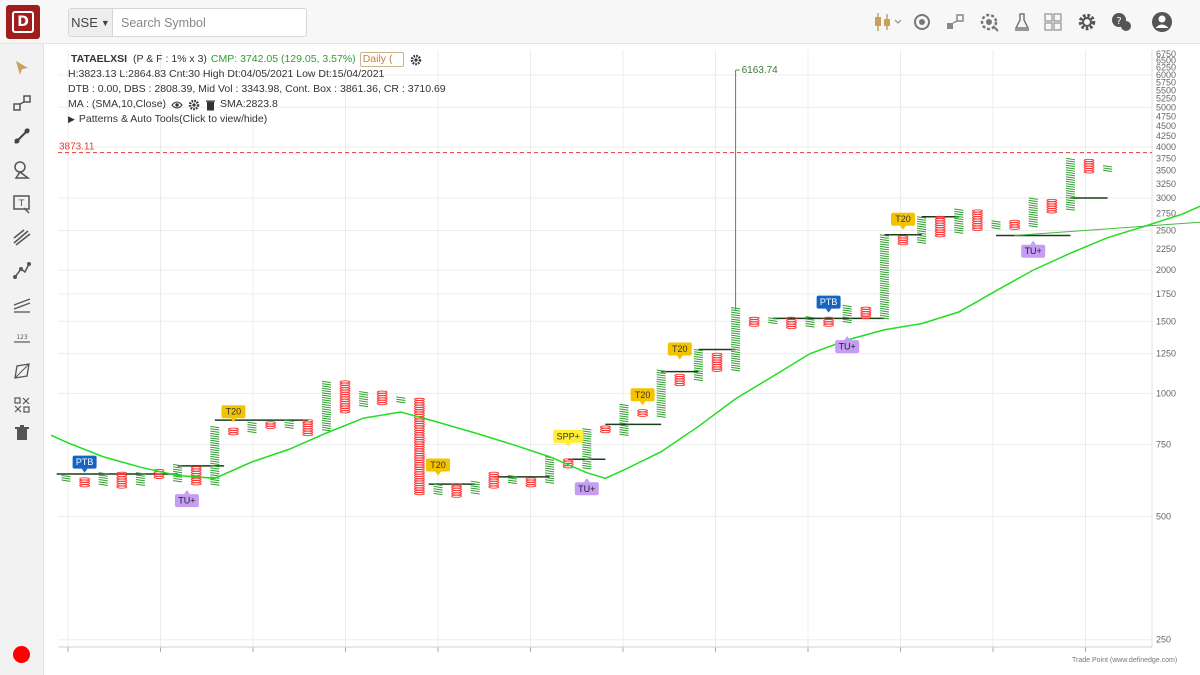 This screenshot has width=1200, height=675. I want to click on spike-label: 6163.74, so click(760, 70).